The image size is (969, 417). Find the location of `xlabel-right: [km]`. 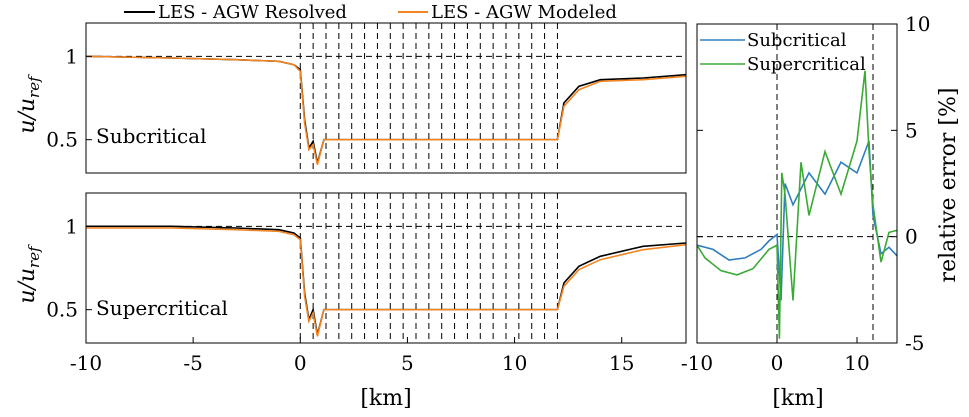

xlabel-right: [km] is located at coordinates (797, 398).